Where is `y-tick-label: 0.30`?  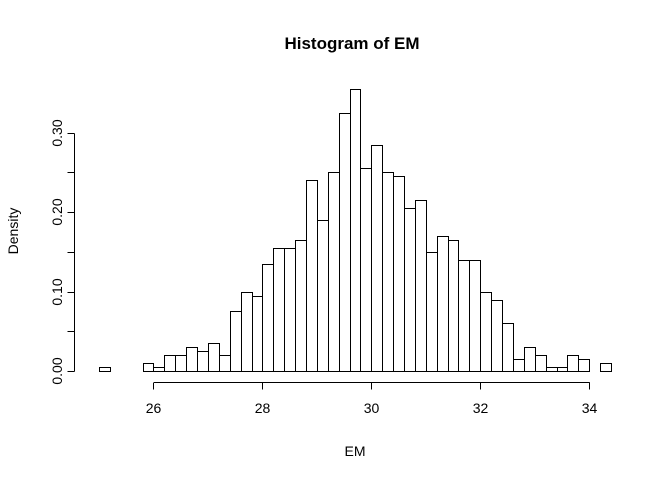 y-tick-label: 0.30 is located at coordinates (57, 132).